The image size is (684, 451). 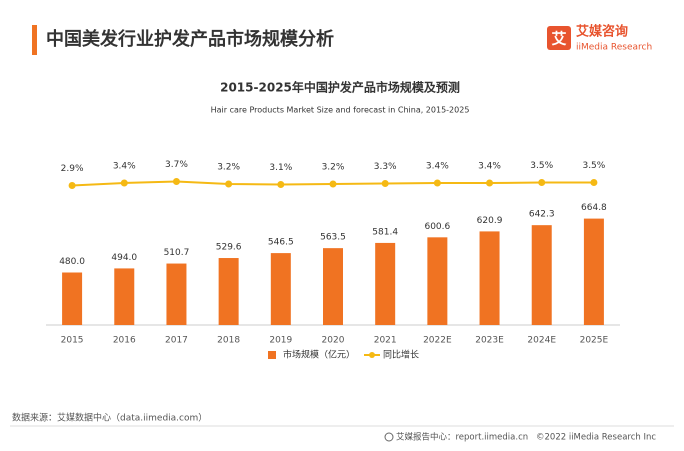 I want to click on data-label: 2.9%, so click(x=72, y=169).